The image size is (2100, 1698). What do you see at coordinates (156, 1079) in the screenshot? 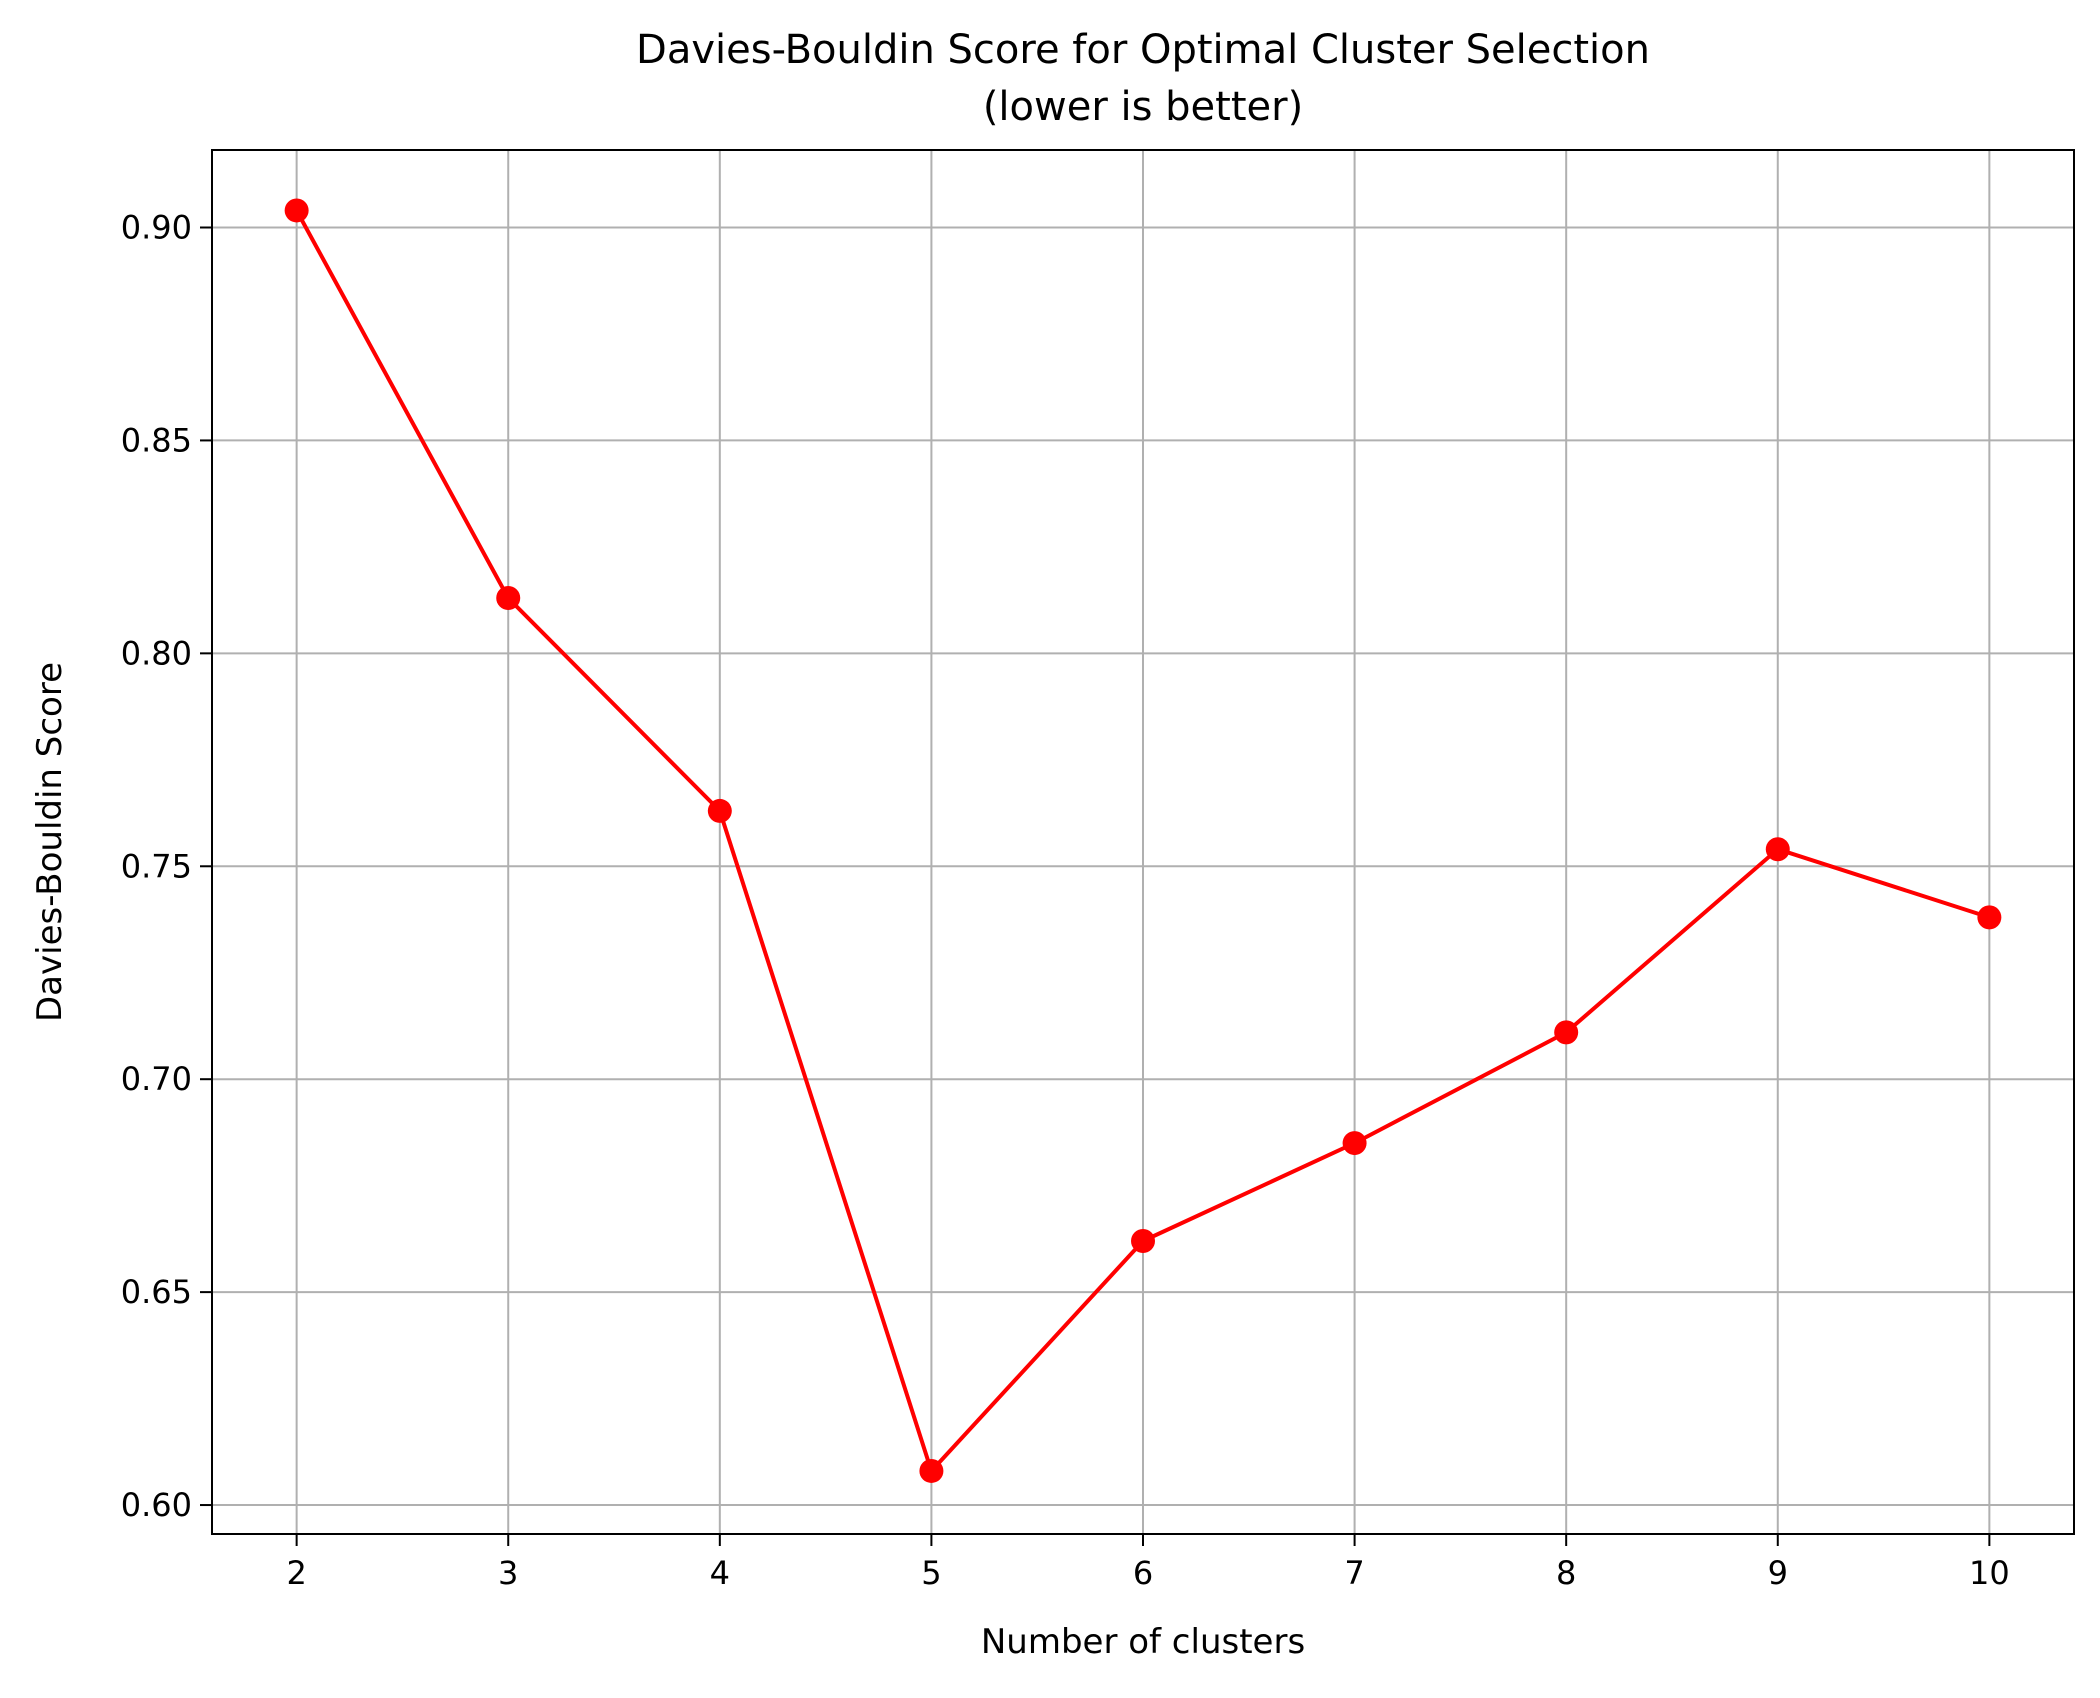
I see `y-tick-label: 0.70` at bounding box center [156, 1079].